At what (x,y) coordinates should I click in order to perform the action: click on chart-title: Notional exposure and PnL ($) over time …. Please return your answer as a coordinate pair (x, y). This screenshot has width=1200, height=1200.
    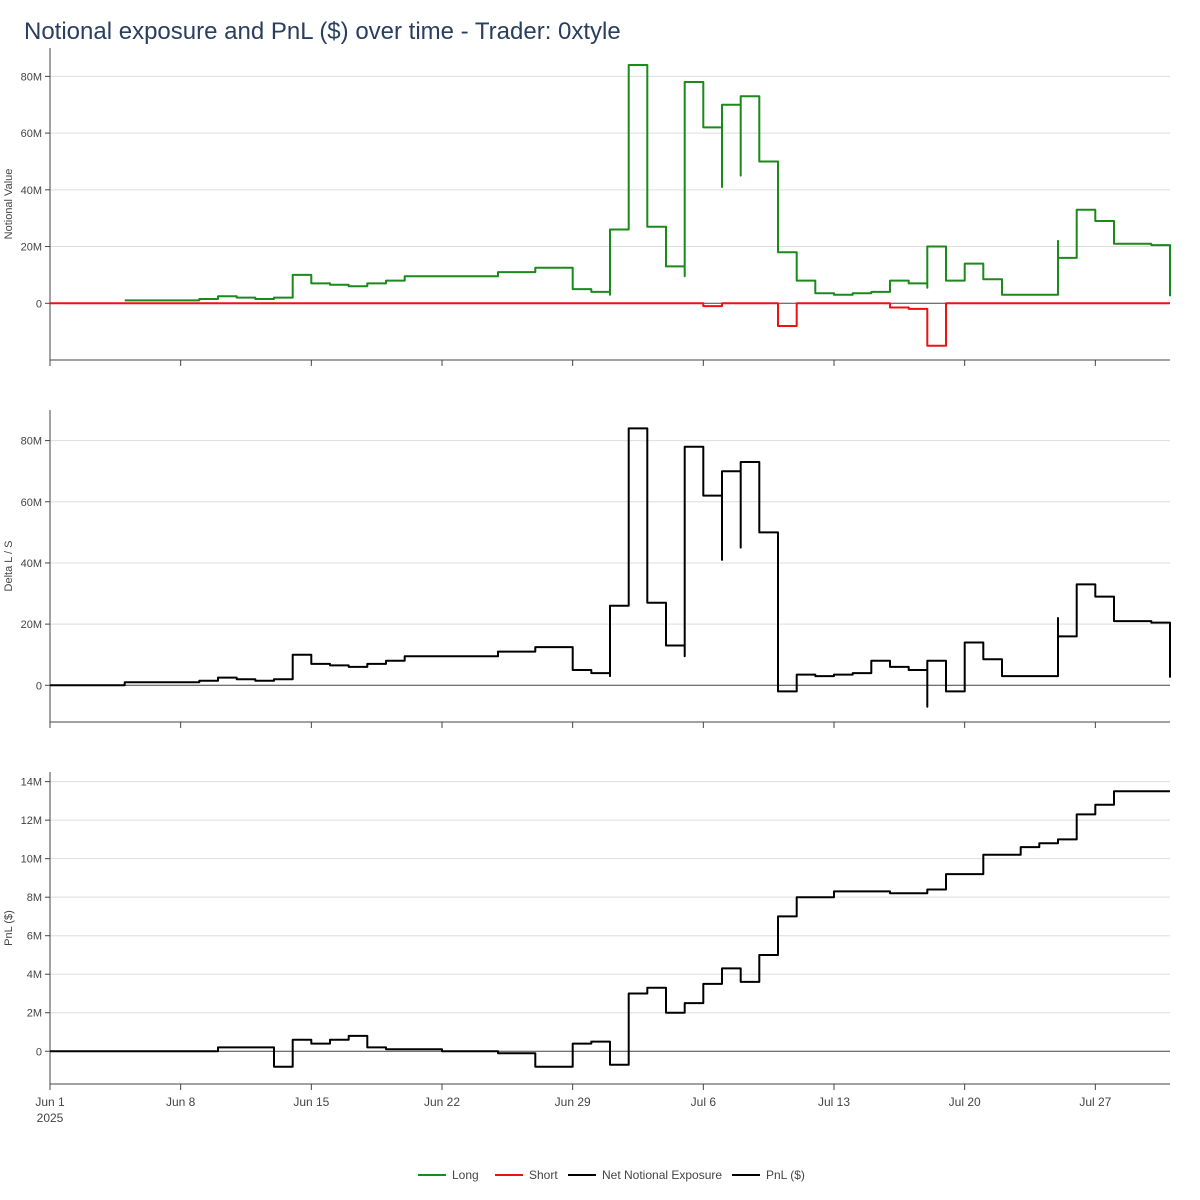
    Looking at the image, I should click on (322, 31).